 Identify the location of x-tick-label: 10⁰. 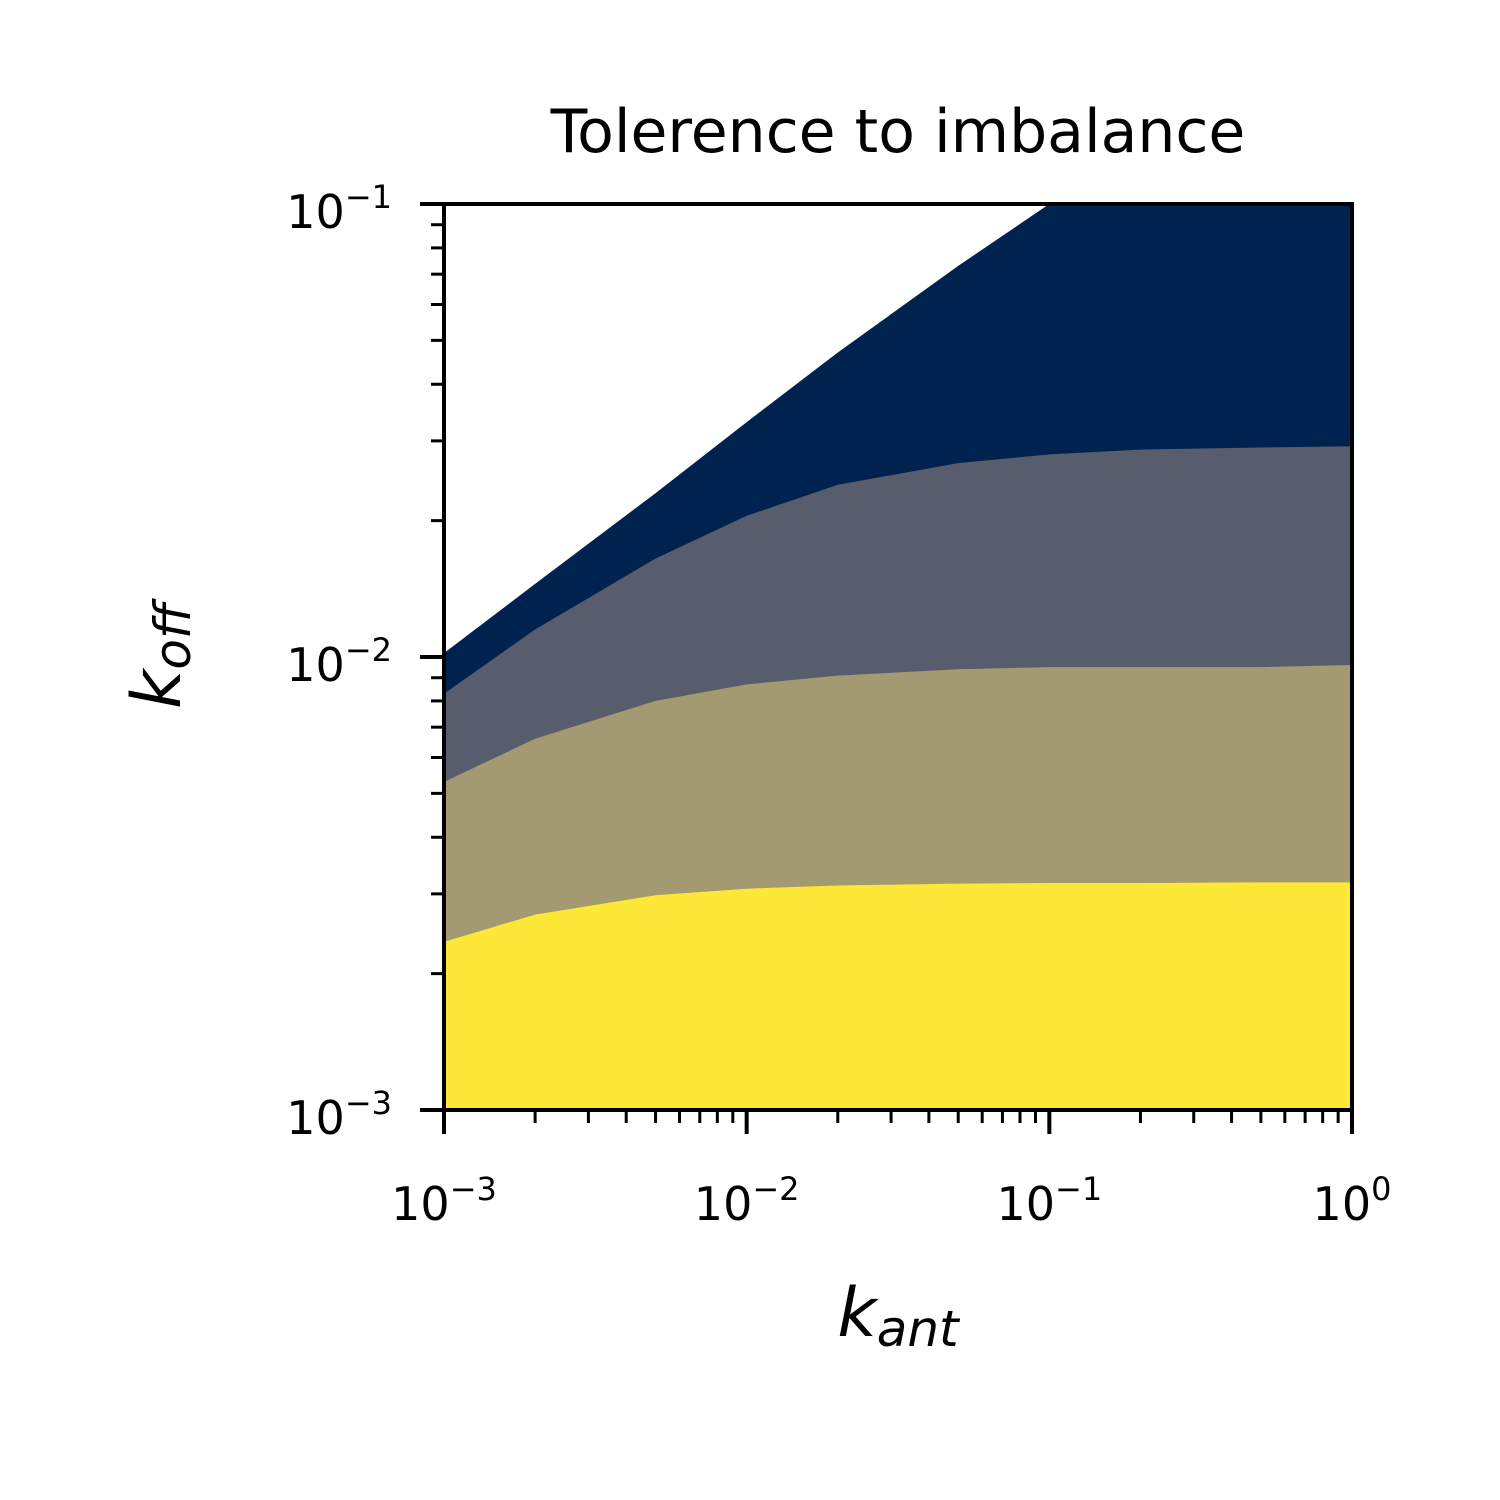
(1352, 1200).